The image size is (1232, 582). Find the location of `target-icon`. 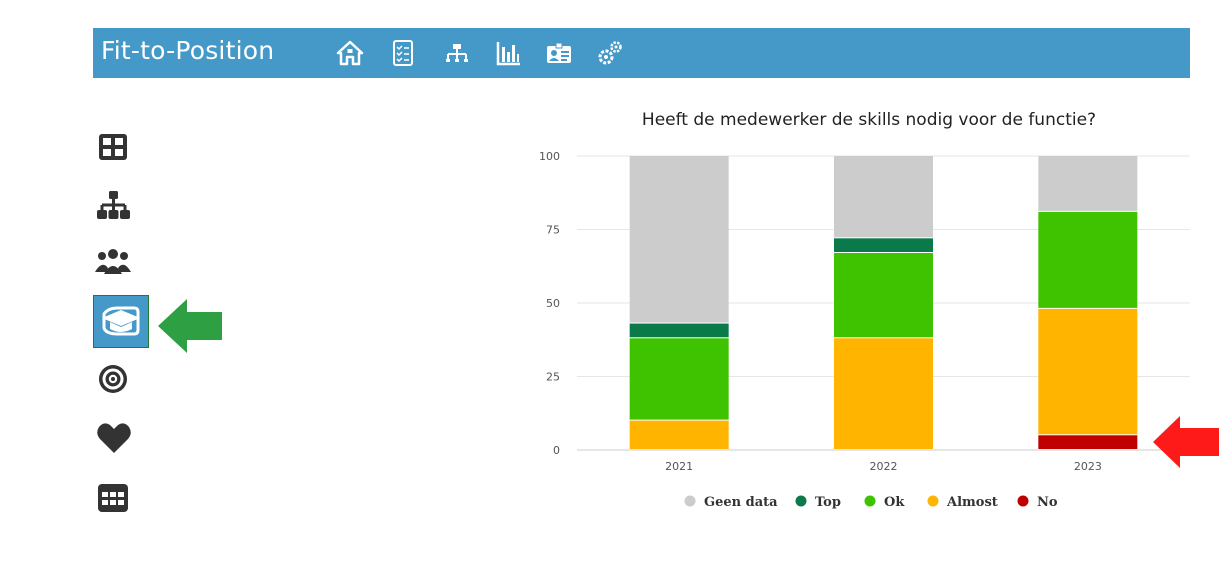

target-icon is located at coordinates (116, 380).